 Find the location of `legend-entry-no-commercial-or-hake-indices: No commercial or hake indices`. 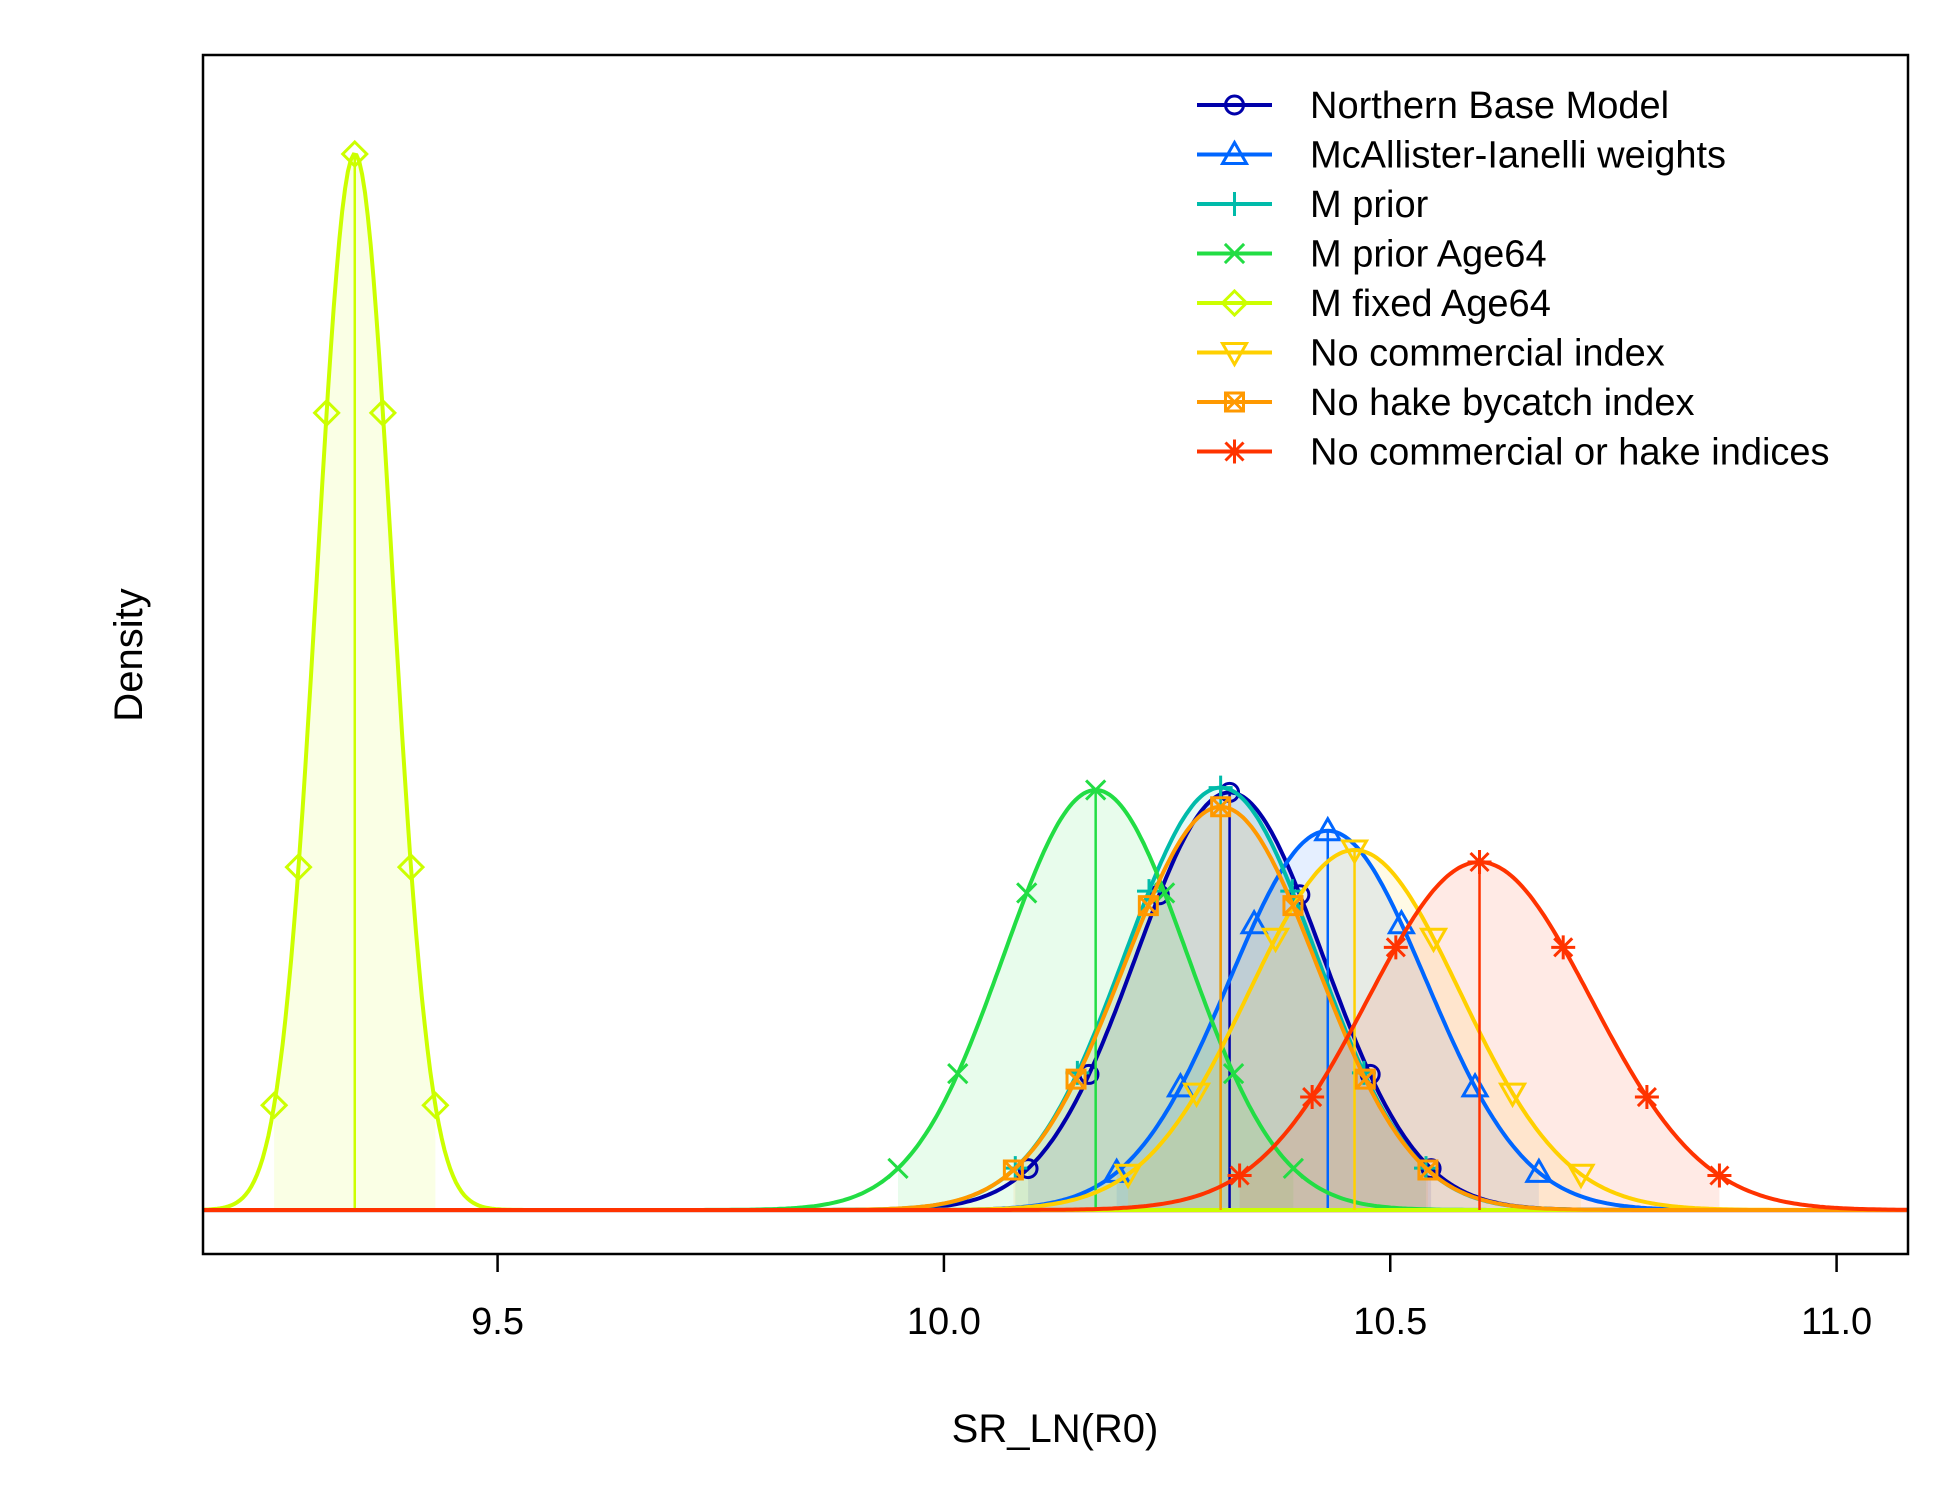

legend-entry-no-commercial-or-hake-indices: No commercial or hake indices is located at coordinates (1513, 453).